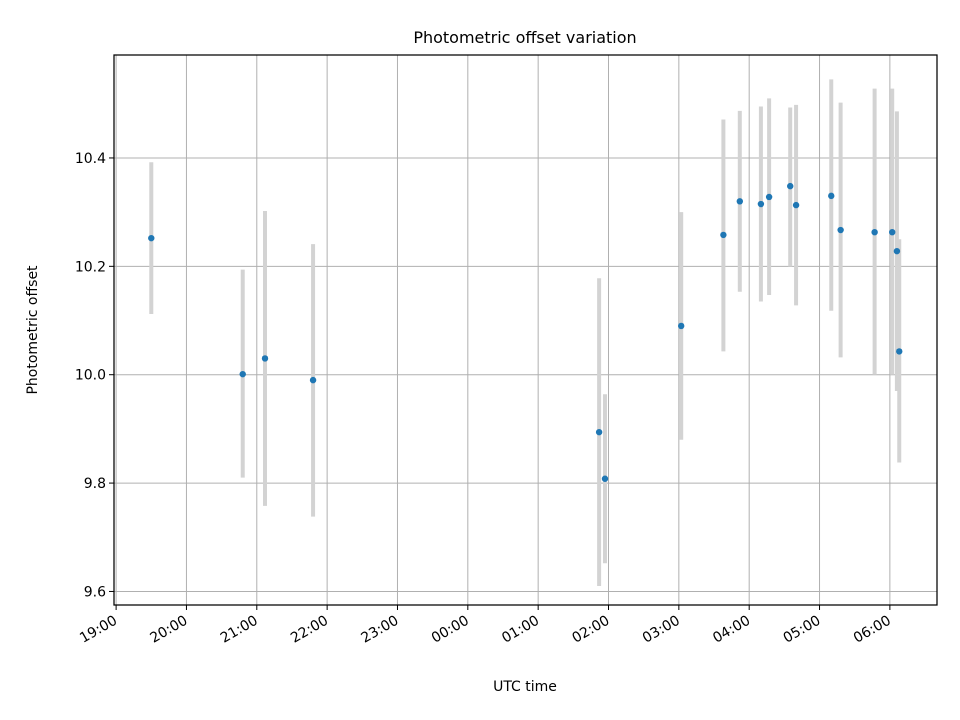 The width and height of the screenshot is (960, 720). I want to click on y-axis-label: Photometric offset, so click(33, 330).